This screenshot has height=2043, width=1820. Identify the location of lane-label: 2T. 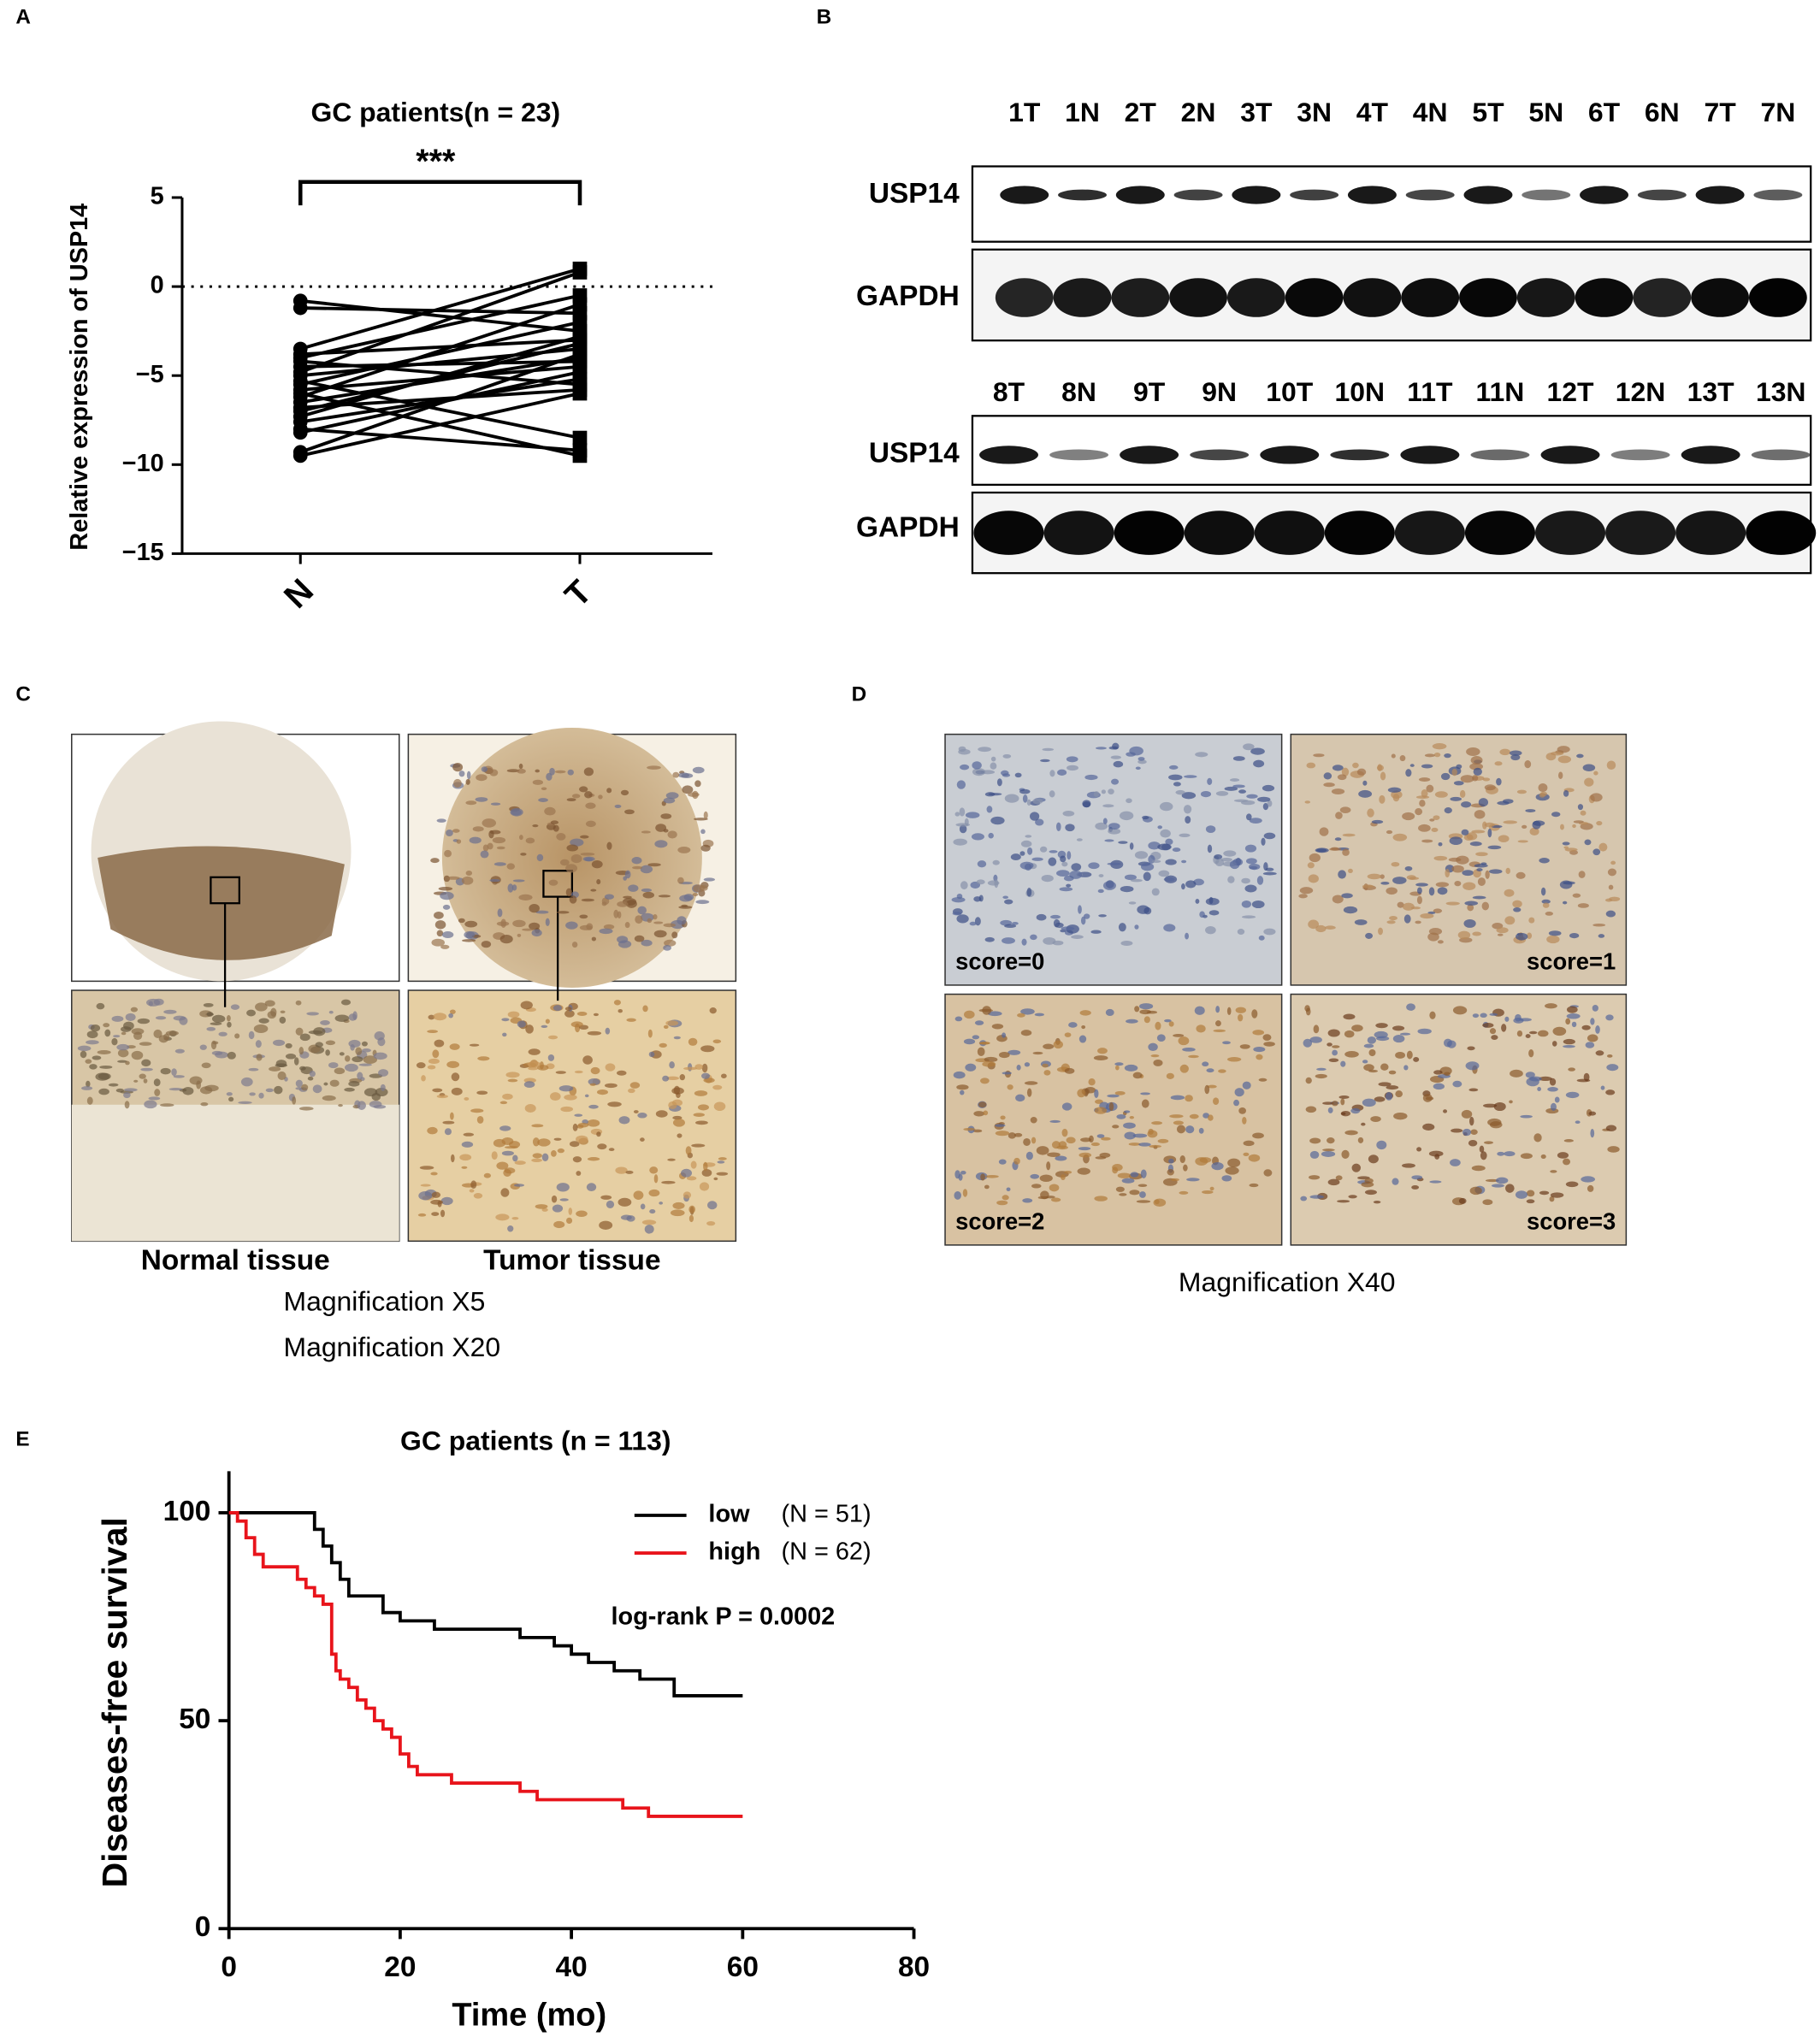
(1141, 112).